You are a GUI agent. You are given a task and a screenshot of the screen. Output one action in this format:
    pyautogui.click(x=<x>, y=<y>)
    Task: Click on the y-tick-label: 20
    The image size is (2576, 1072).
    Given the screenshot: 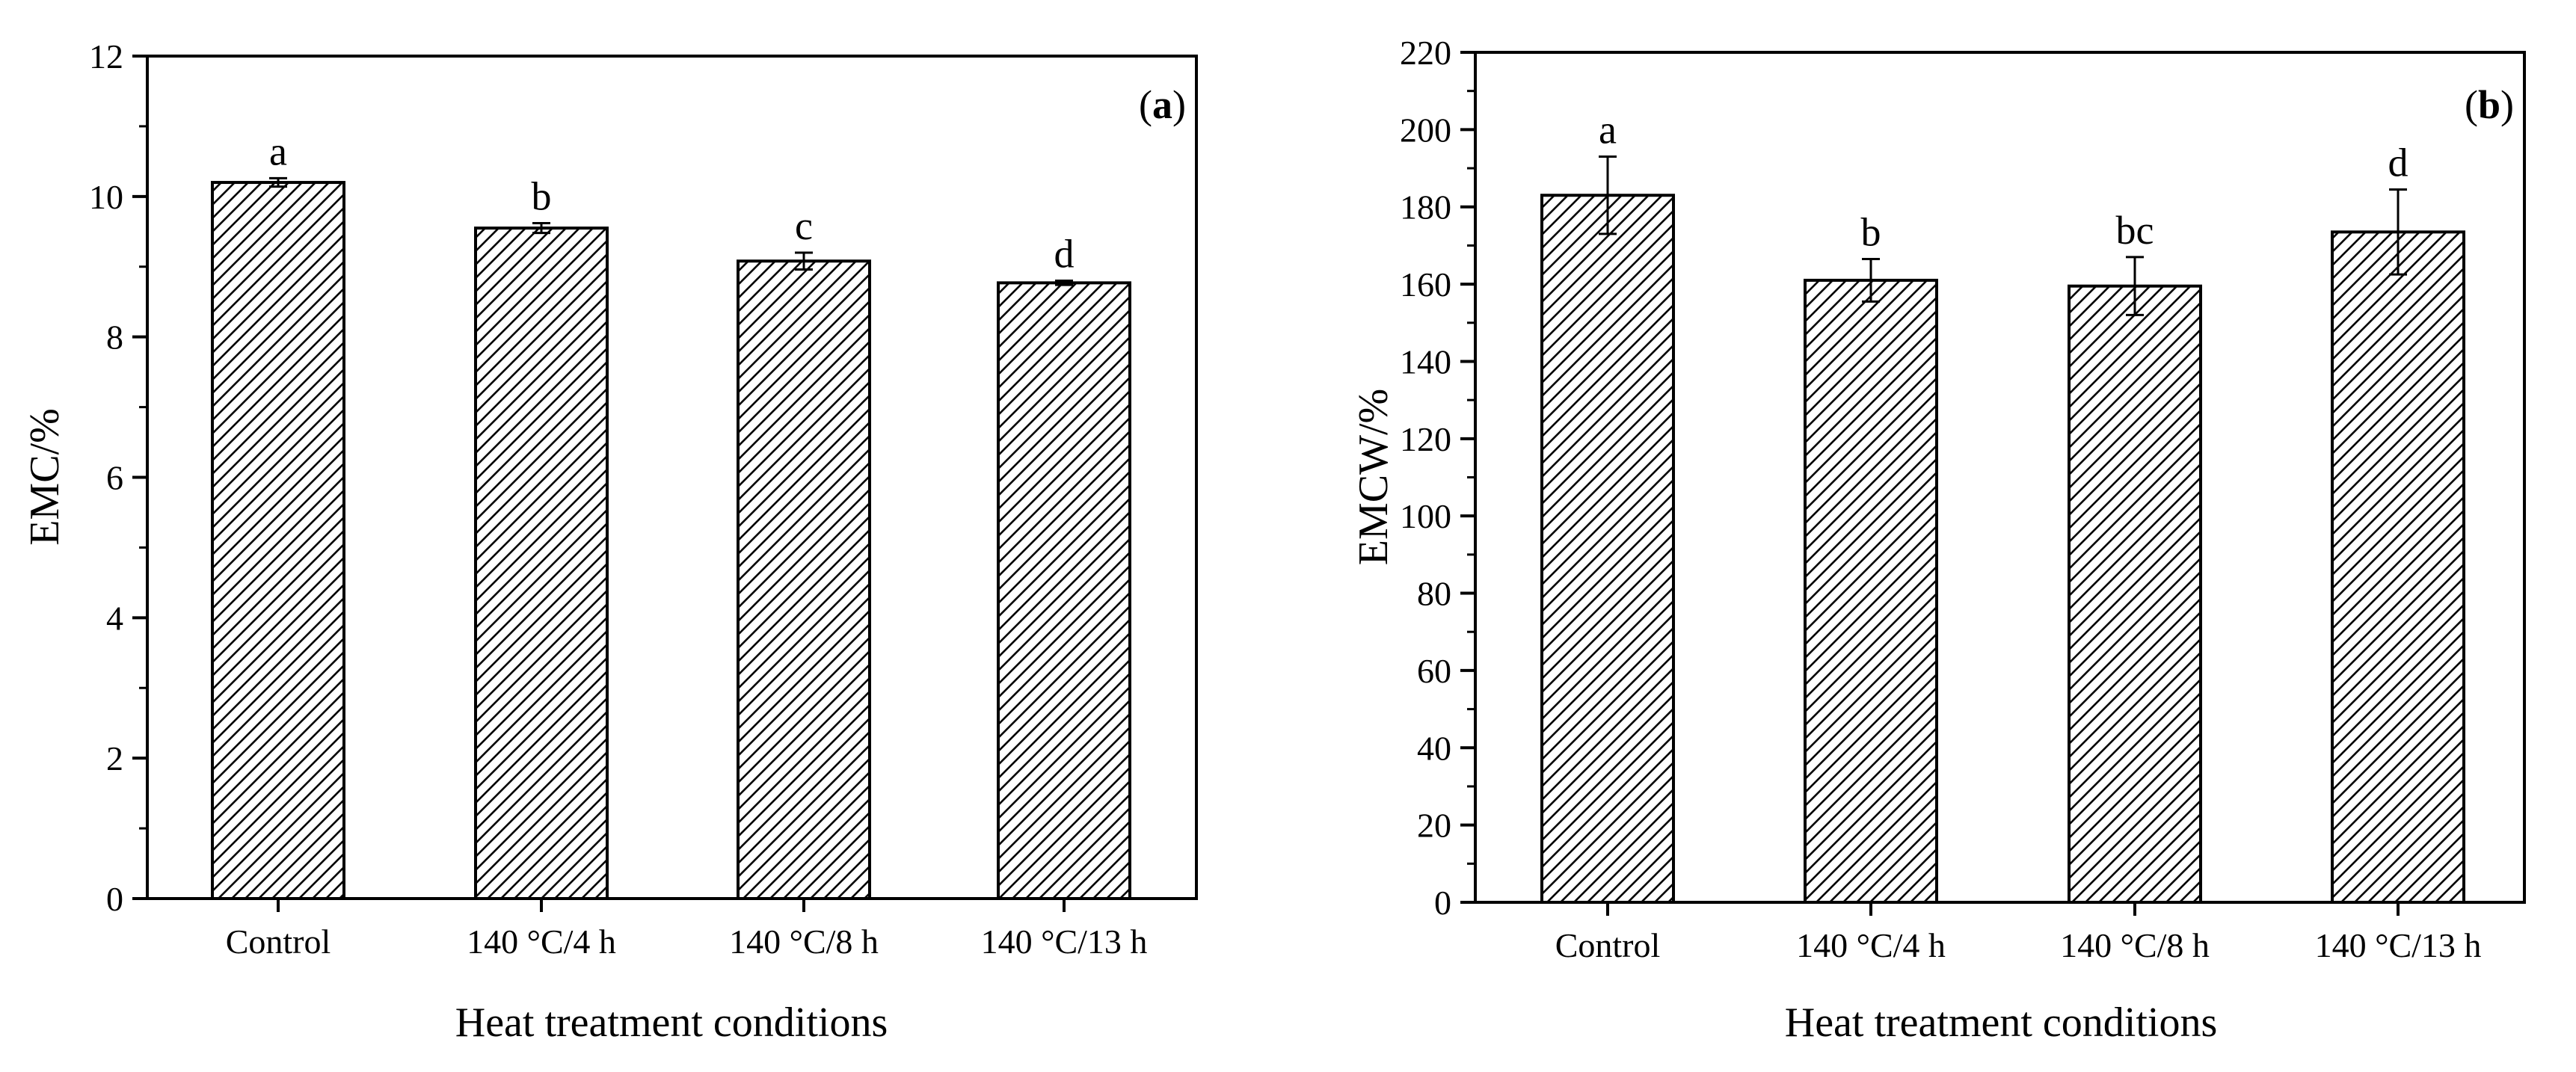 What is the action you would take?
    pyautogui.click(x=1434, y=826)
    